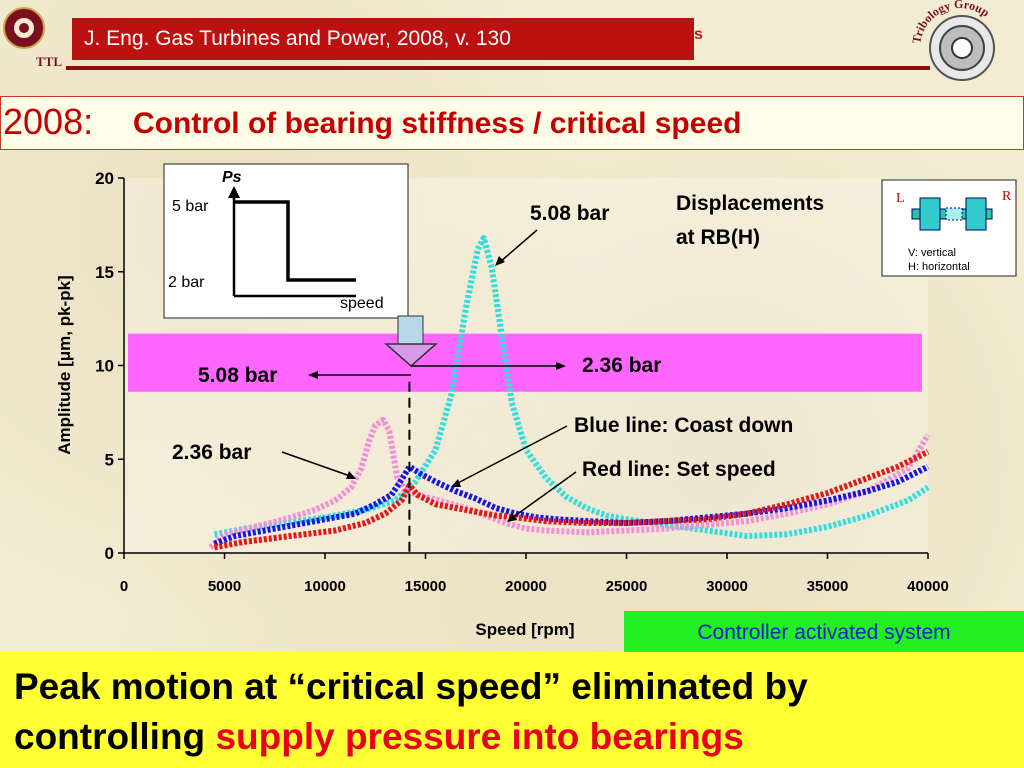 This screenshot has width=1024, height=768. I want to click on series-line-blue, so click(571, 505).